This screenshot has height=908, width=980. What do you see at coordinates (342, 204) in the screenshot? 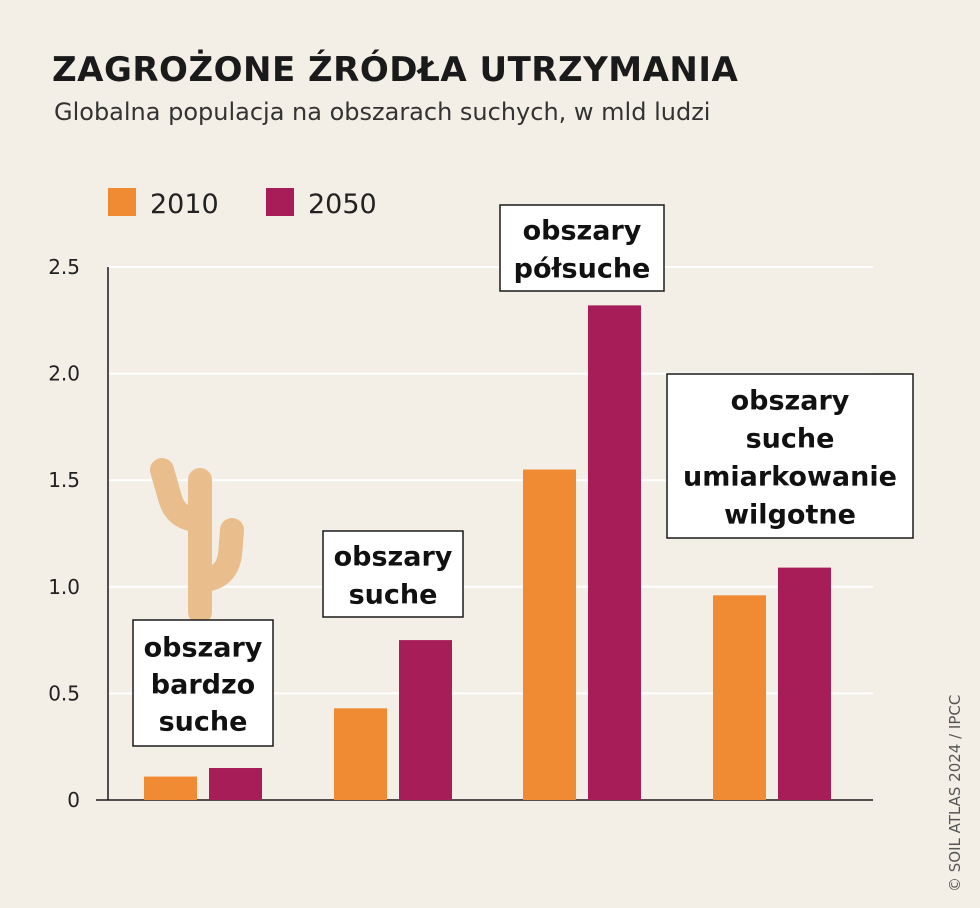
I see `legend-label: 2050` at bounding box center [342, 204].